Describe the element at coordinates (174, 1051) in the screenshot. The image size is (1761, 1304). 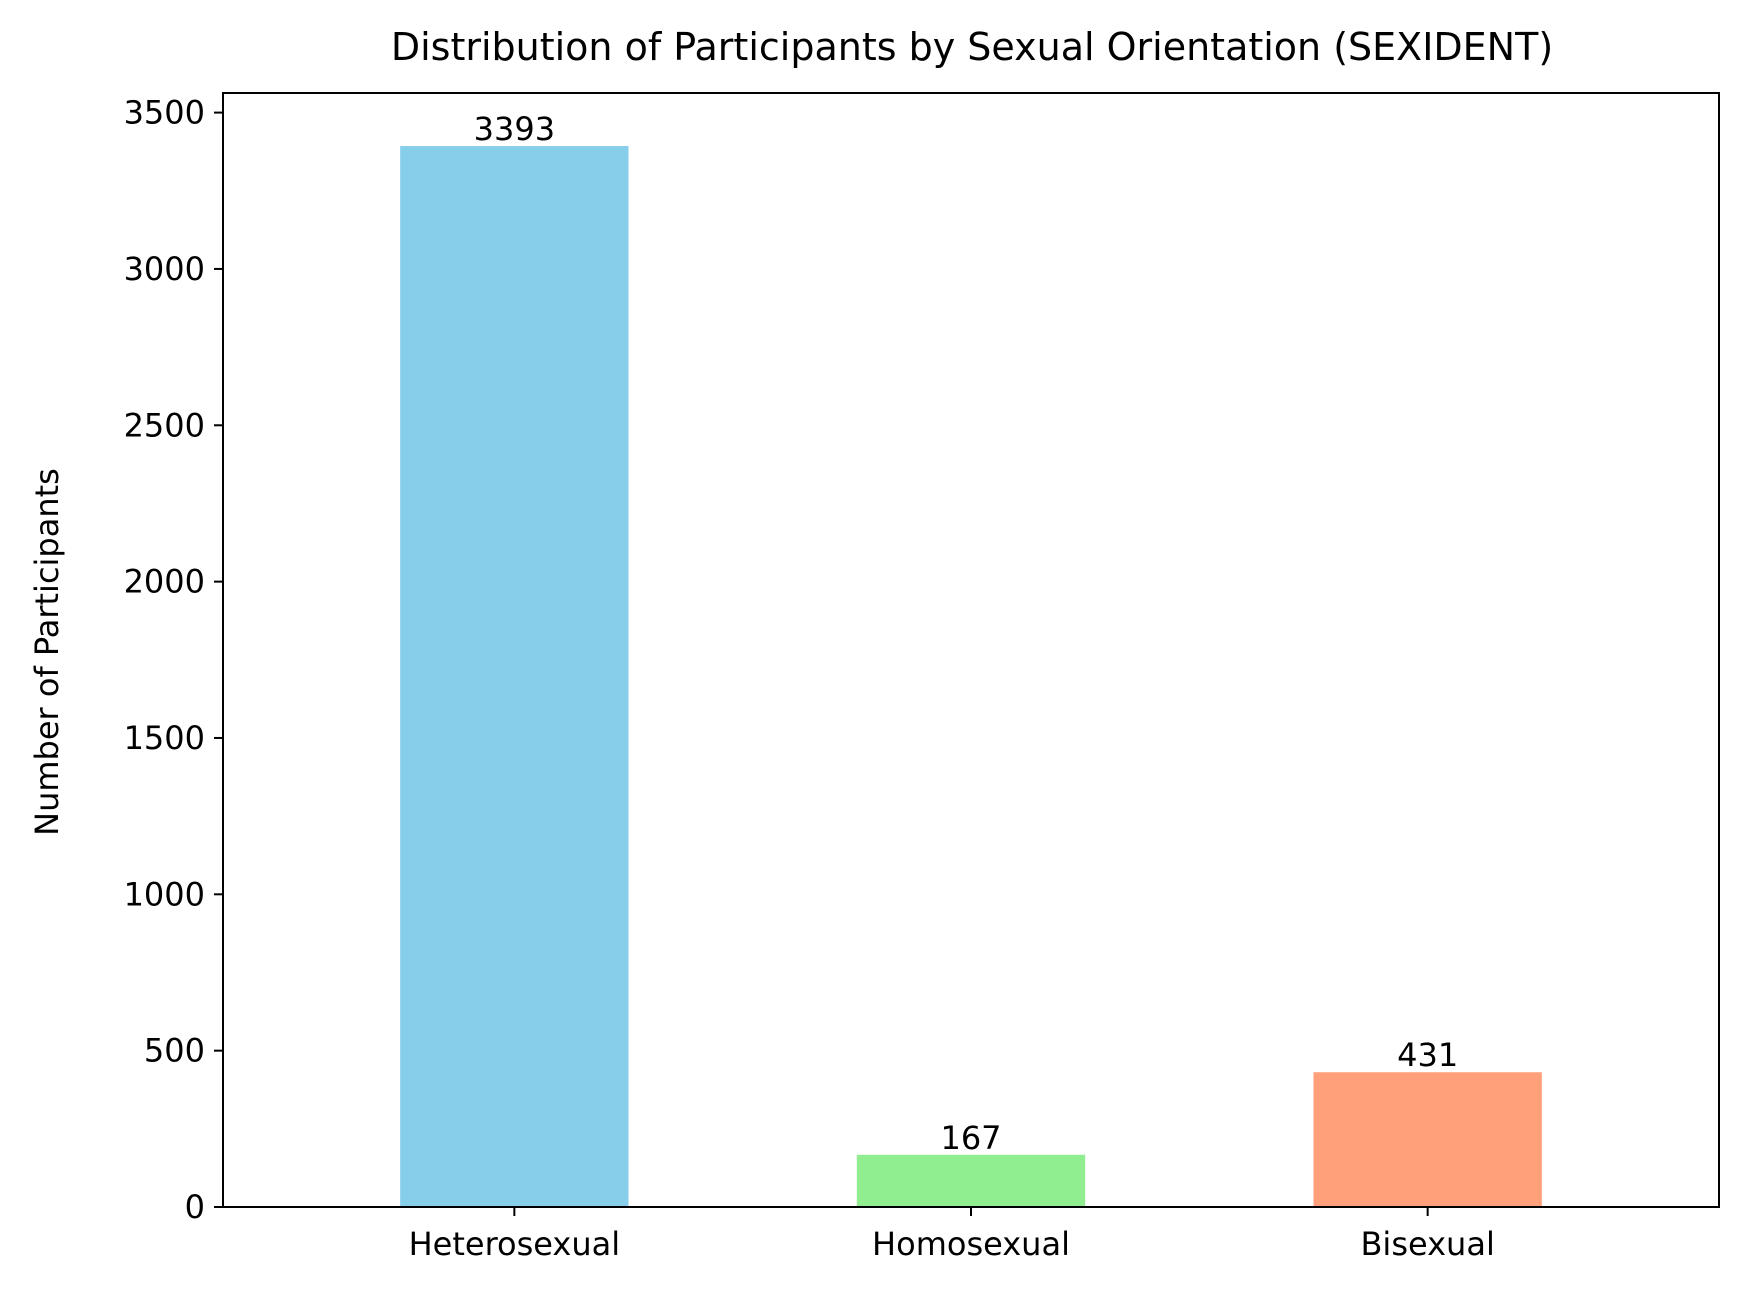
I see `y-tick-label: 500` at that location.